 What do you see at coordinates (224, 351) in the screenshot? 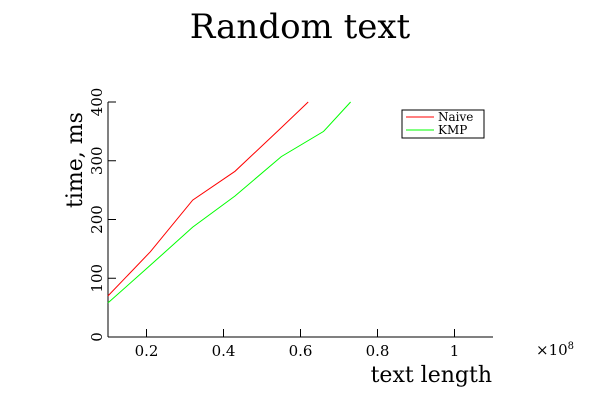
I see `x-tick-label: 0.4` at bounding box center [224, 351].